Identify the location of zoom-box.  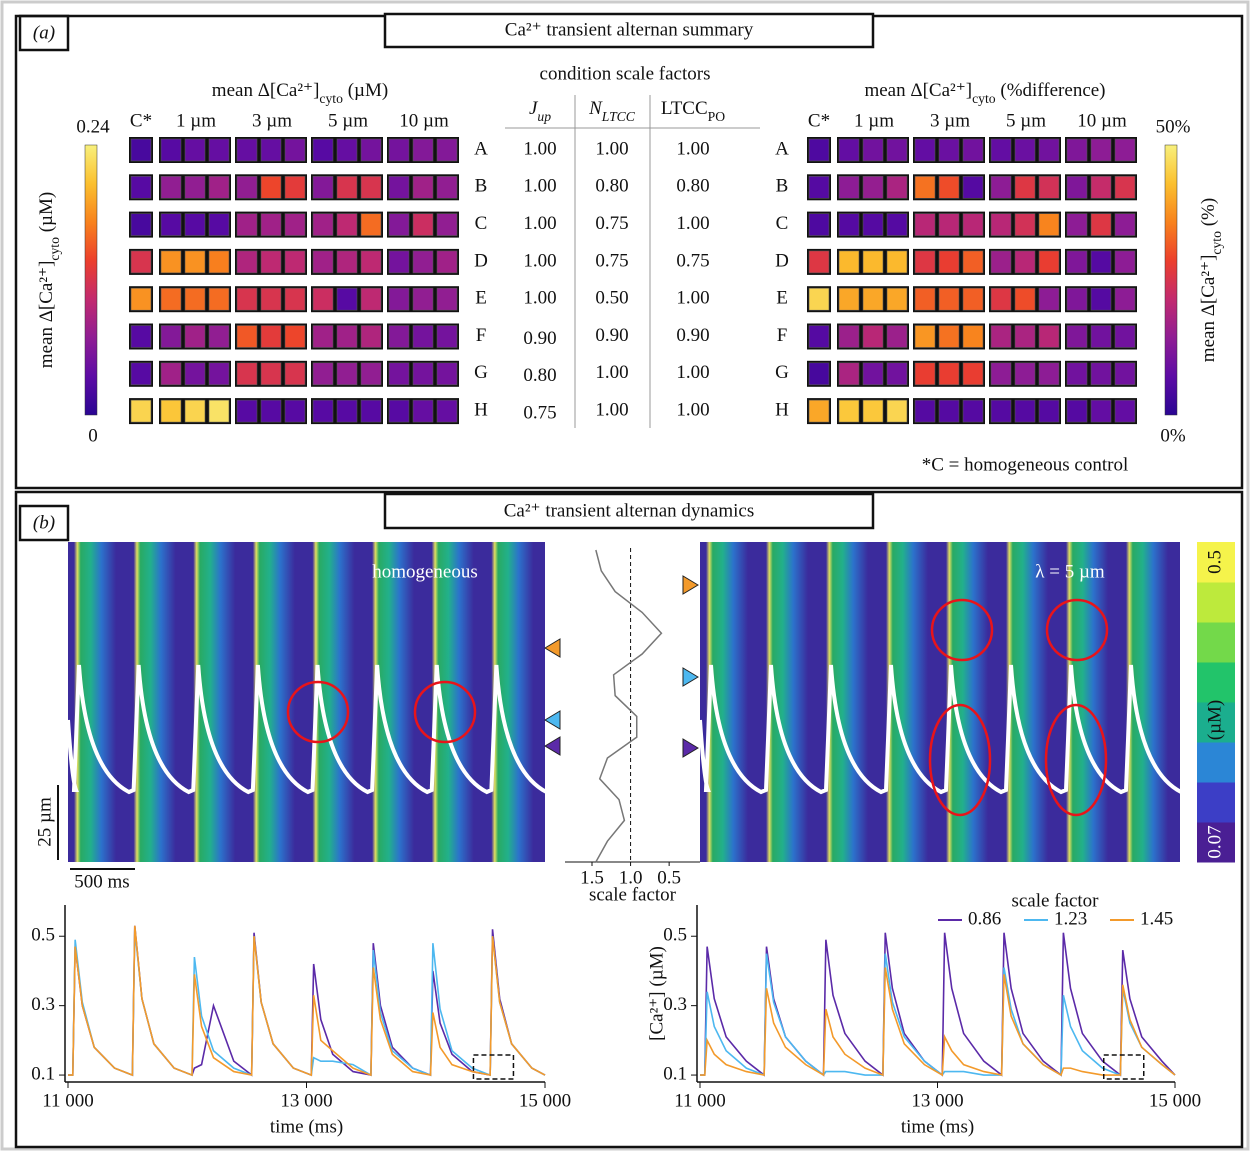
(493, 1067).